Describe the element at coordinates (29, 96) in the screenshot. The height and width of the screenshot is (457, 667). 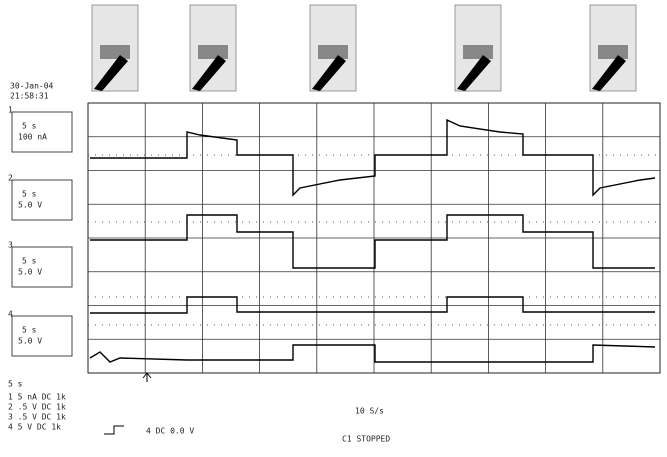
I see `time: 21:58:31` at that location.